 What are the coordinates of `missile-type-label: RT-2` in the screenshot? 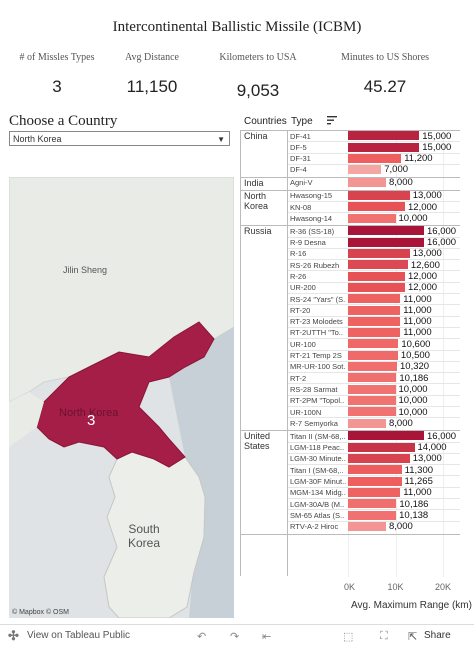 It's located at (298, 378).